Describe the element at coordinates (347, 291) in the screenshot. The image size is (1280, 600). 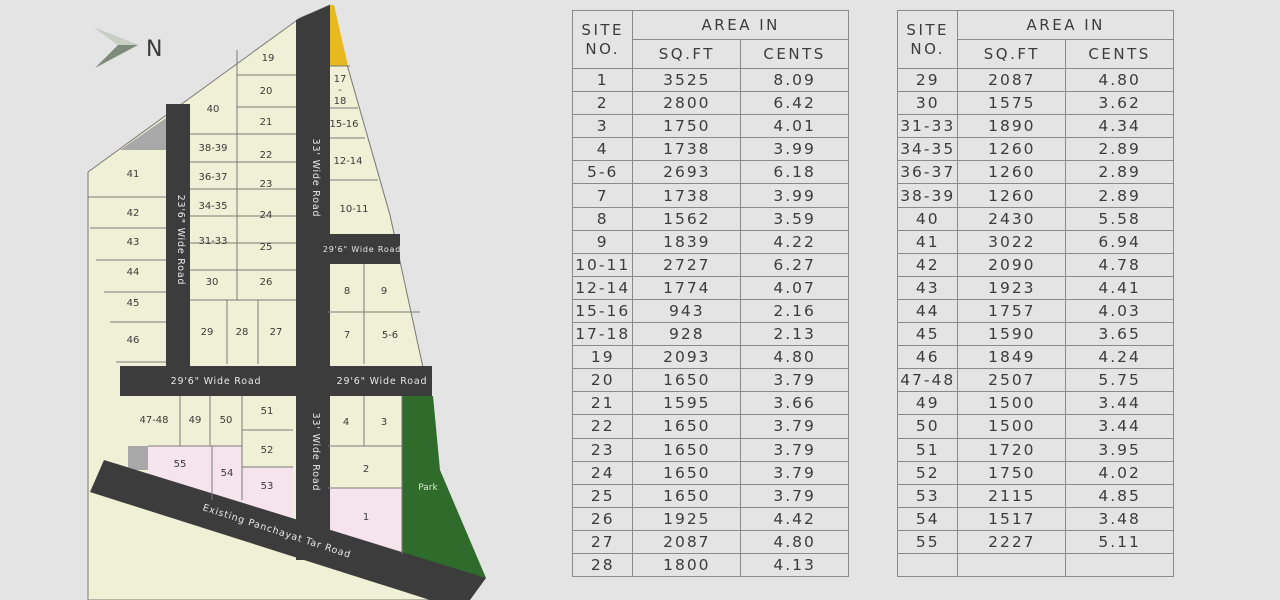
I see `plot-label: 8` at that location.